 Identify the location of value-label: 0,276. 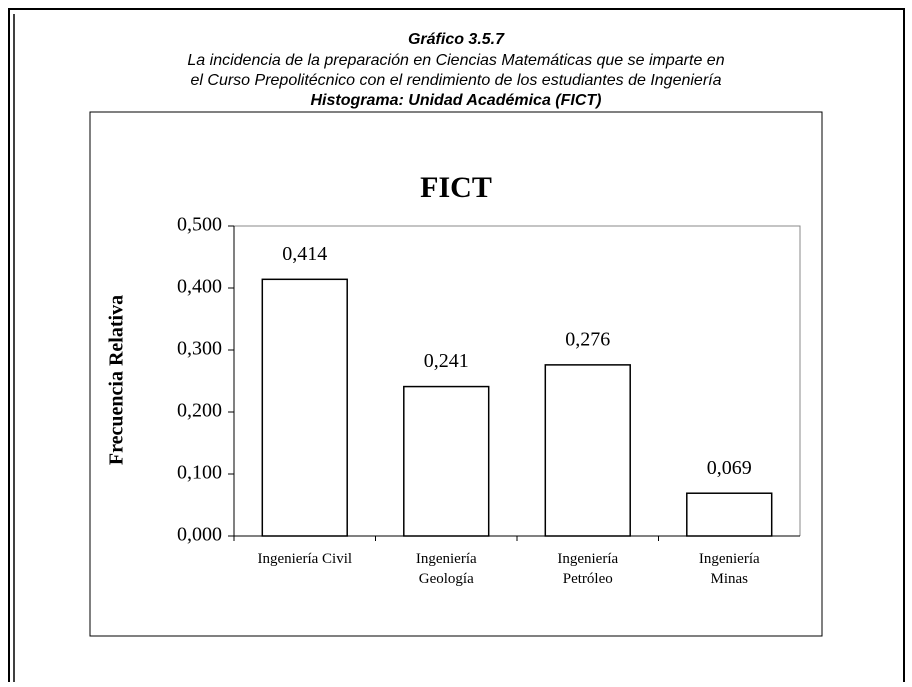
(587, 339).